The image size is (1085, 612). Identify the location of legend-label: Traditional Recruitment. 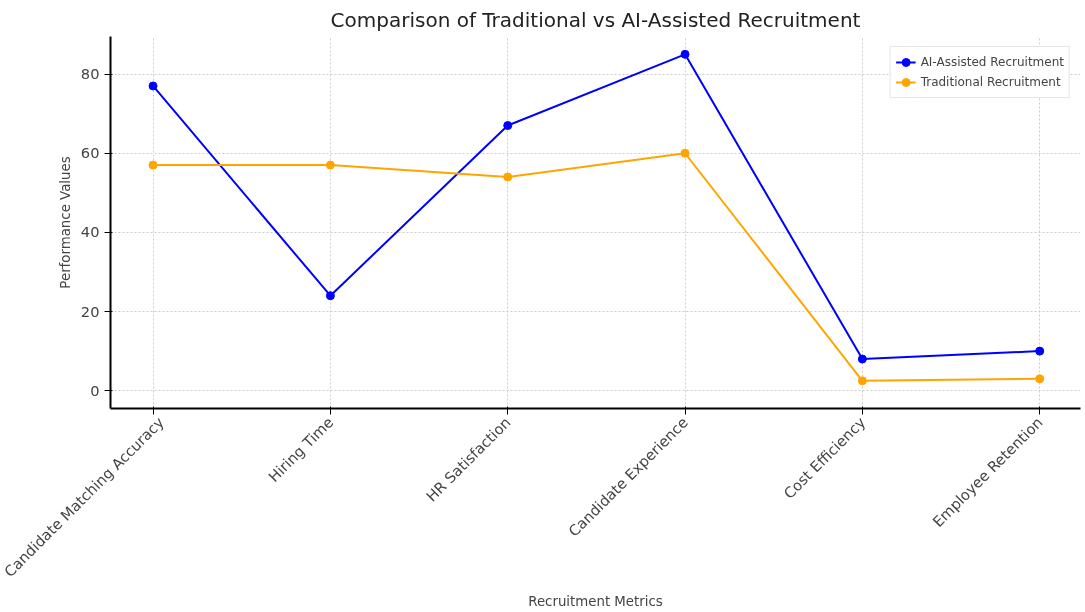
(990, 82).